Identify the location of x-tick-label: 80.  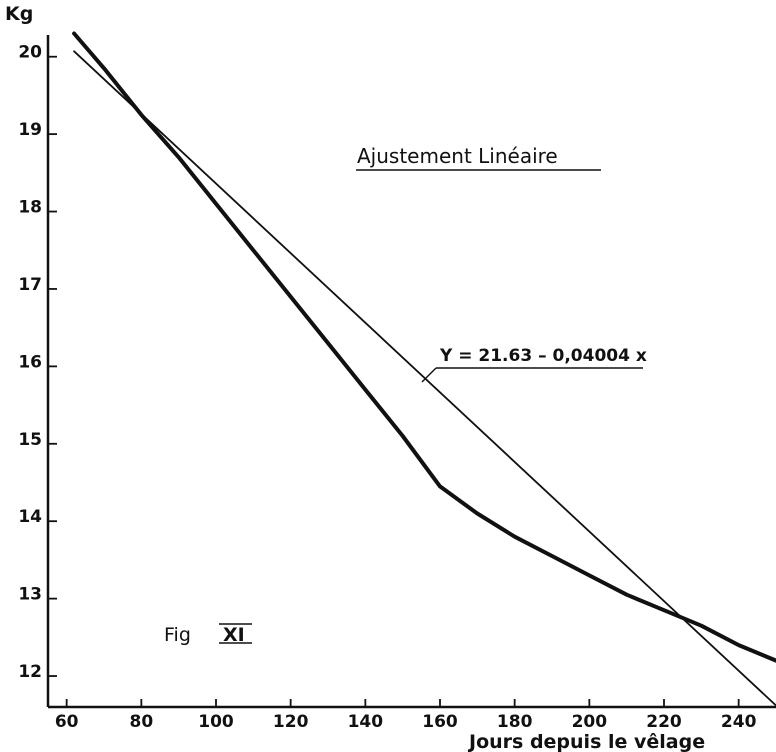
(141, 722).